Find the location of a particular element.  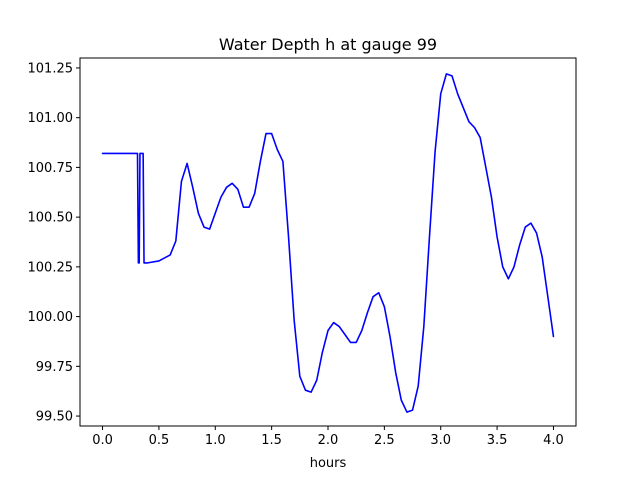

x-tick-label: 2.0 is located at coordinates (328, 440).